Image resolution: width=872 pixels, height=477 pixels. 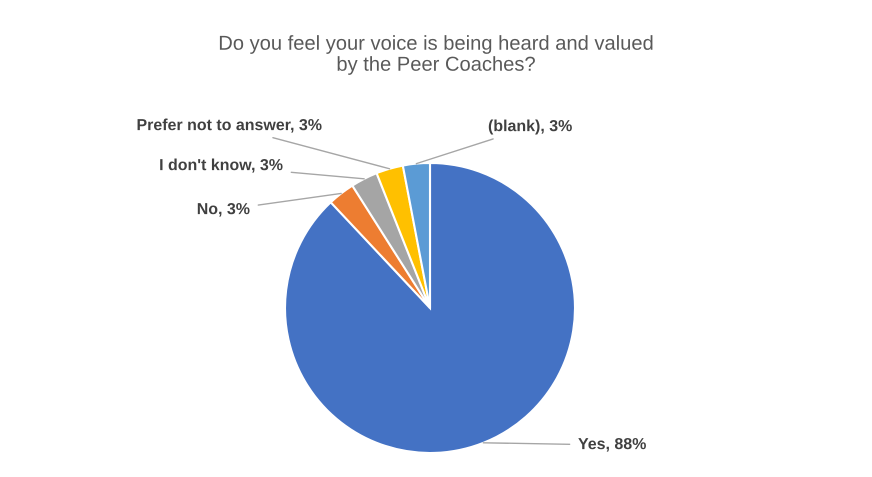 What do you see at coordinates (530, 127) in the screenshot?
I see `slice-label: (blank), 3%` at bounding box center [530, 127].